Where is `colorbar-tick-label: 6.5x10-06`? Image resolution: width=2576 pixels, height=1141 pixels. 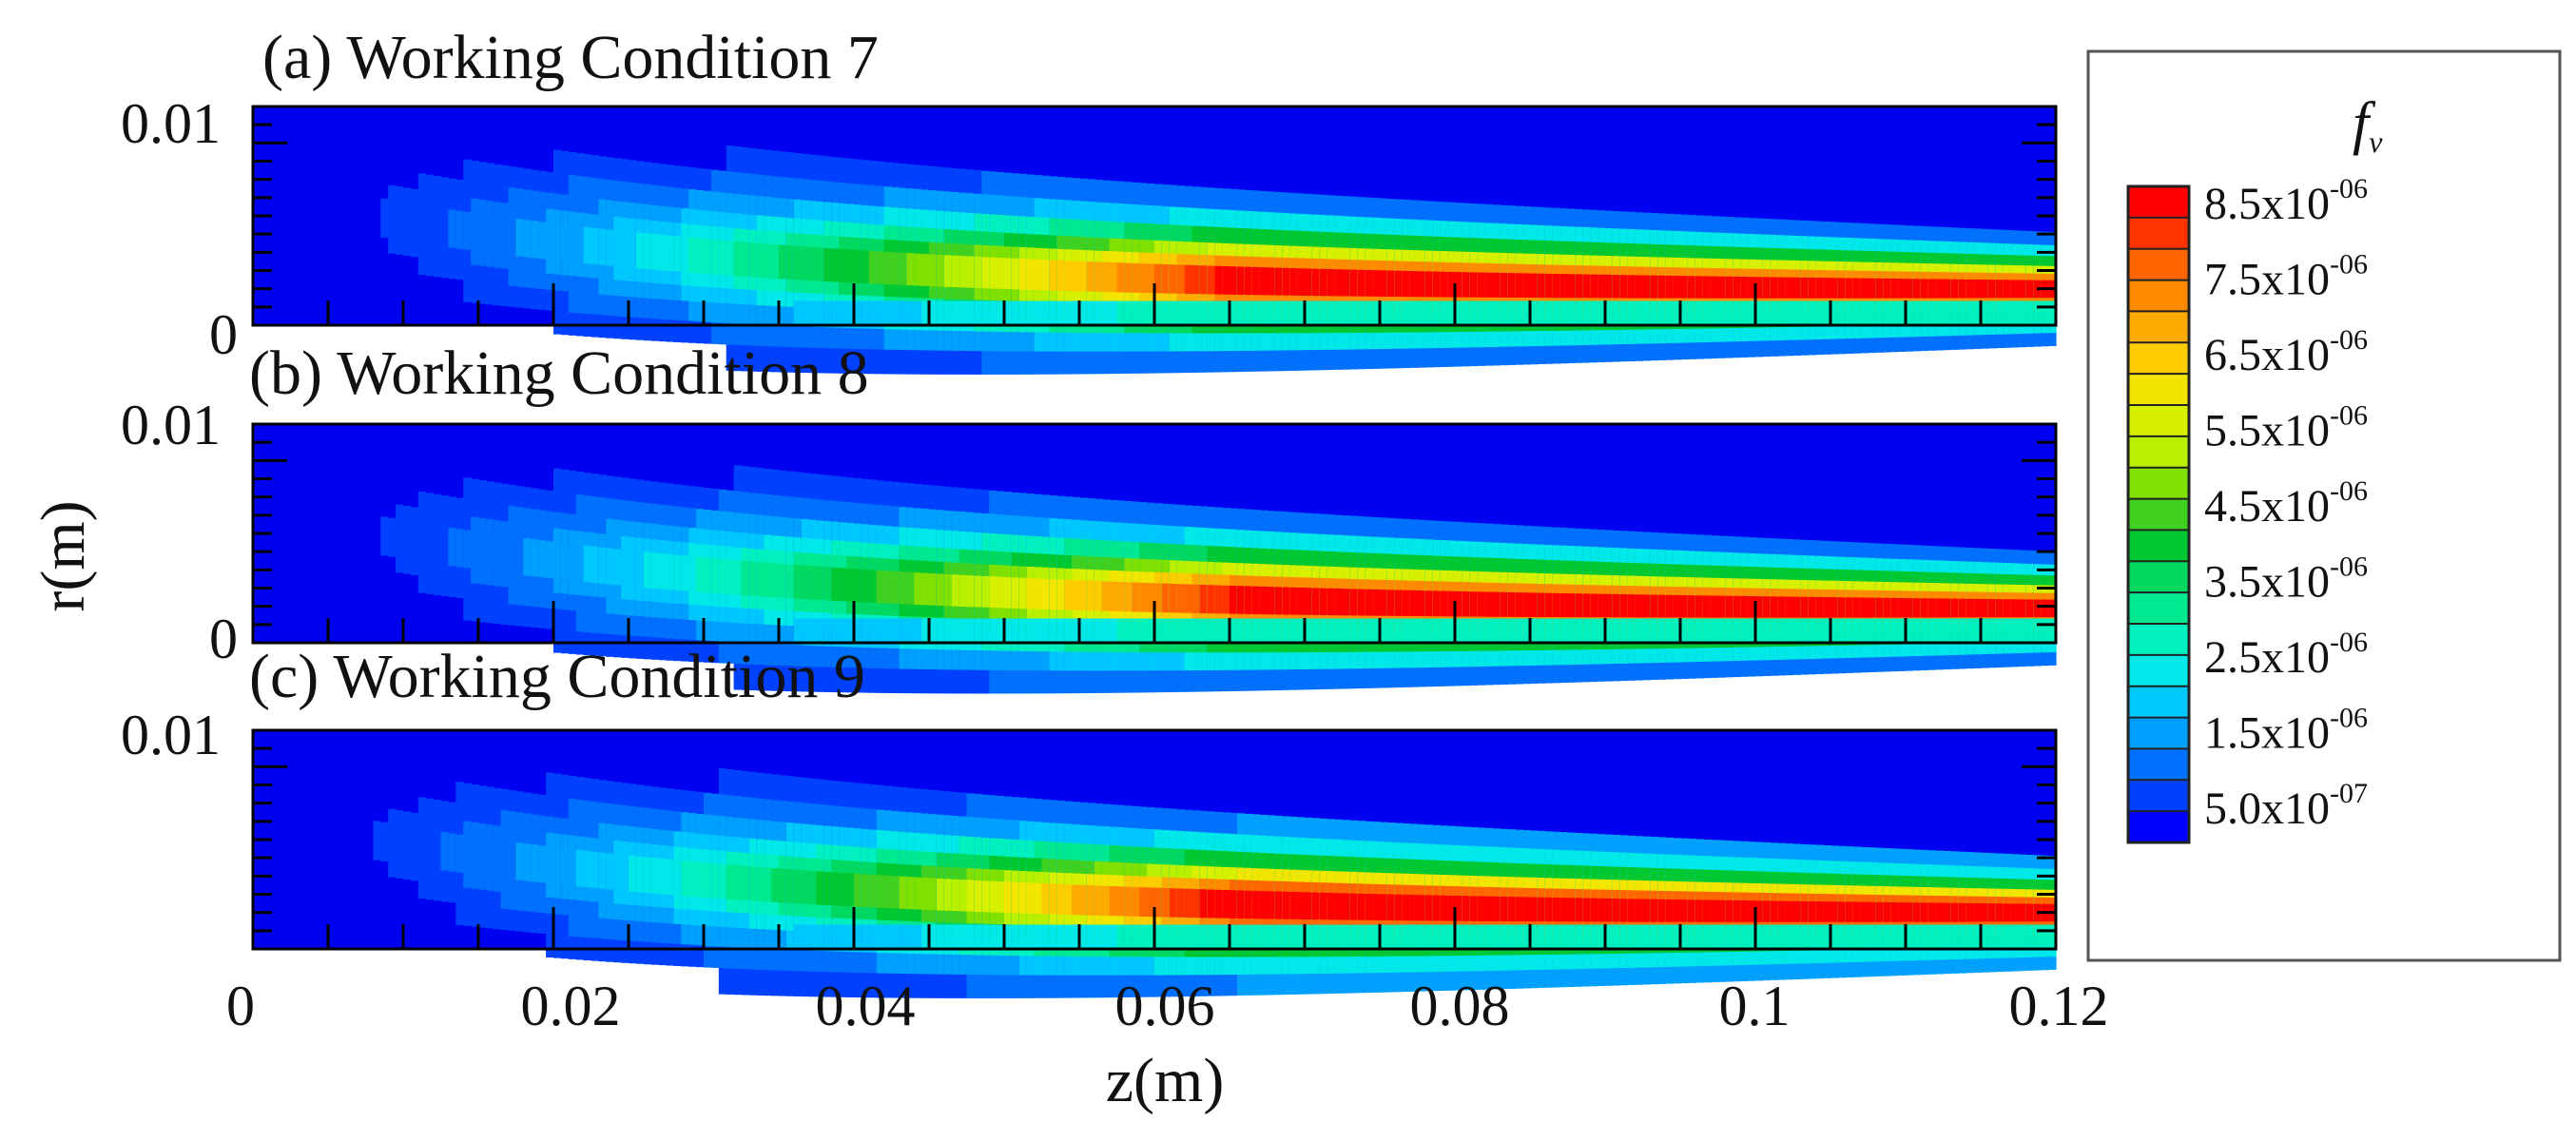 colorbar-tick-label: 6.5x10-06 is located at coordinates (2286, 352).